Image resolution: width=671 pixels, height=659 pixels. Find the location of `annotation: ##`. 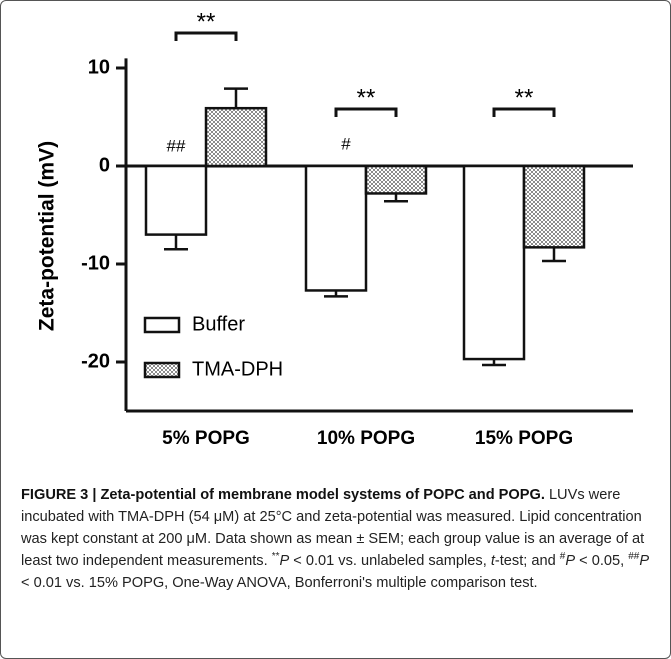

annotation: ## is located at coordinates (176, 145).